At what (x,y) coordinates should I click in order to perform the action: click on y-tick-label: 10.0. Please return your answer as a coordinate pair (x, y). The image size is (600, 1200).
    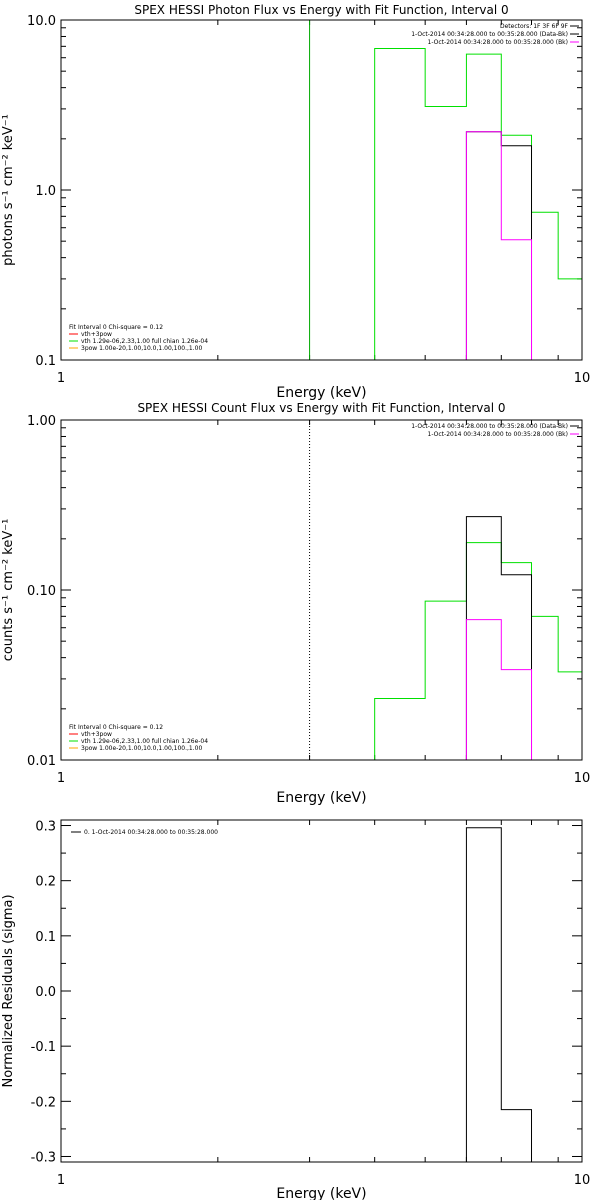
    Looking at the image, I should click on (41, 21).